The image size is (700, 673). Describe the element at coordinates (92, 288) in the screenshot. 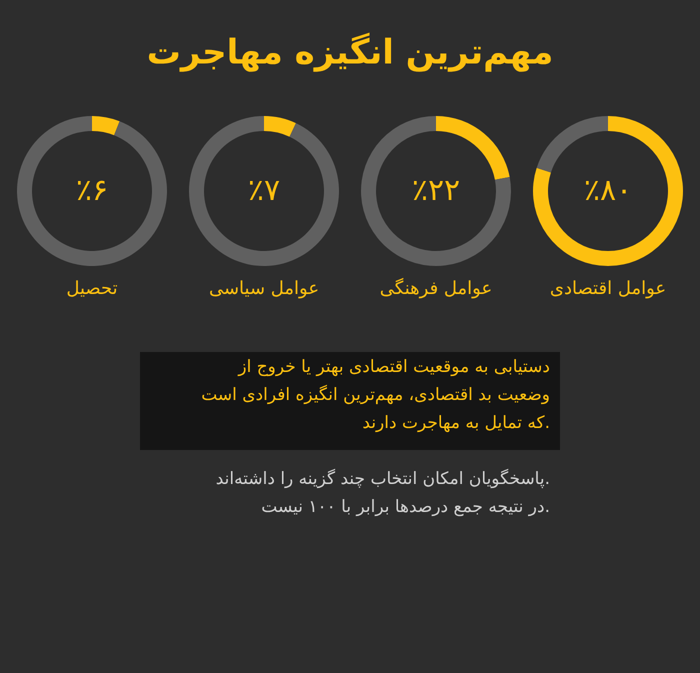

I see `text: تحصیل` at that location.